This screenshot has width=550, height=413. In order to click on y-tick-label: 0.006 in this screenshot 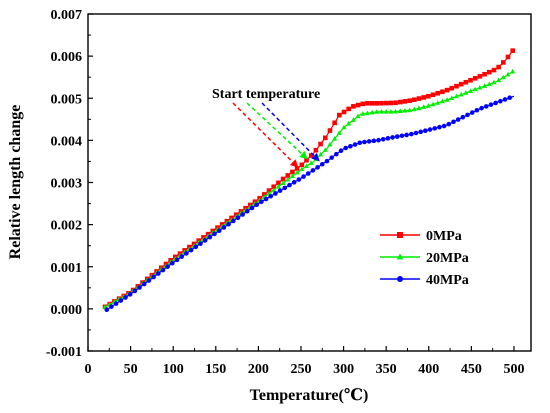, I will do `click(67, 57)`.